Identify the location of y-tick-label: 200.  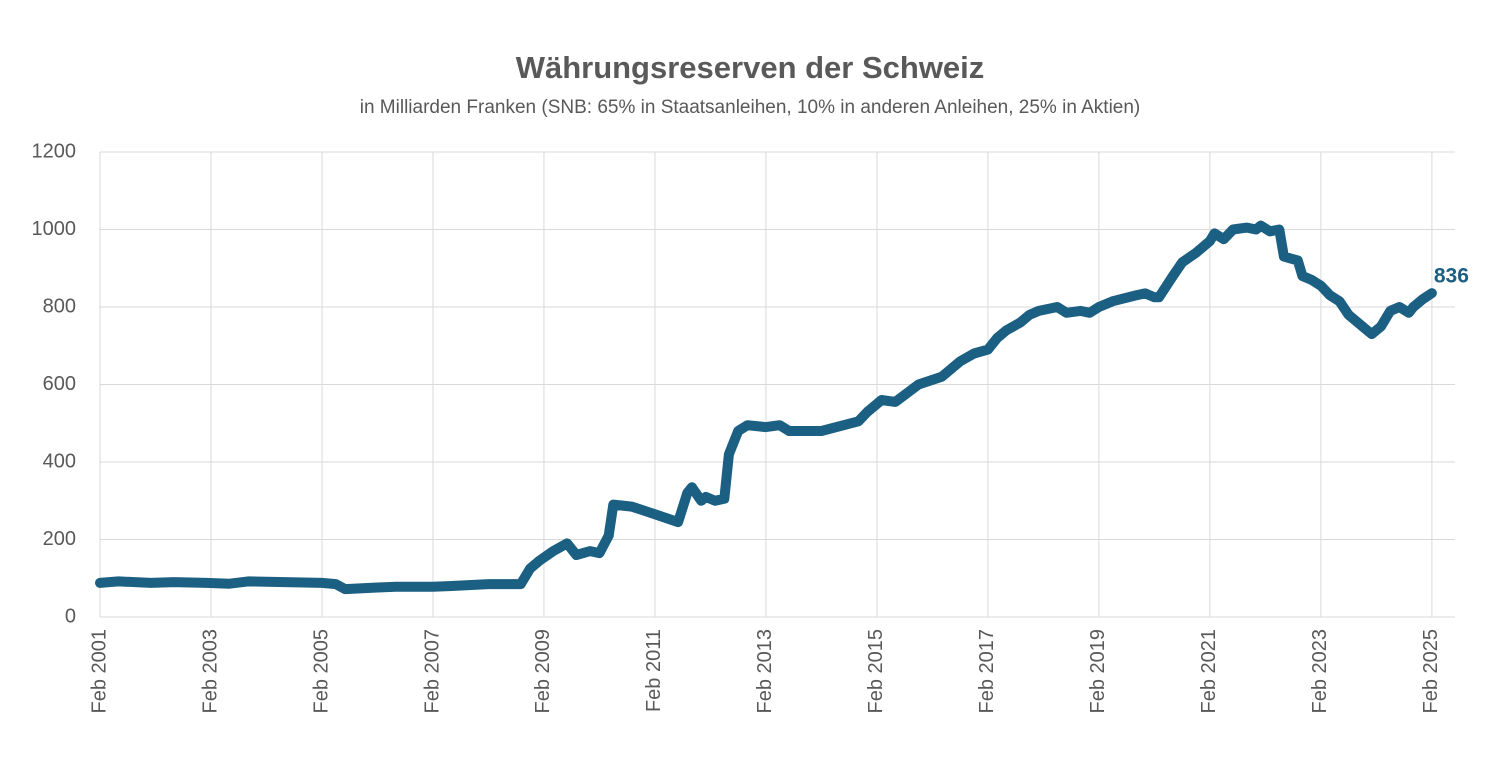
(59, 539).